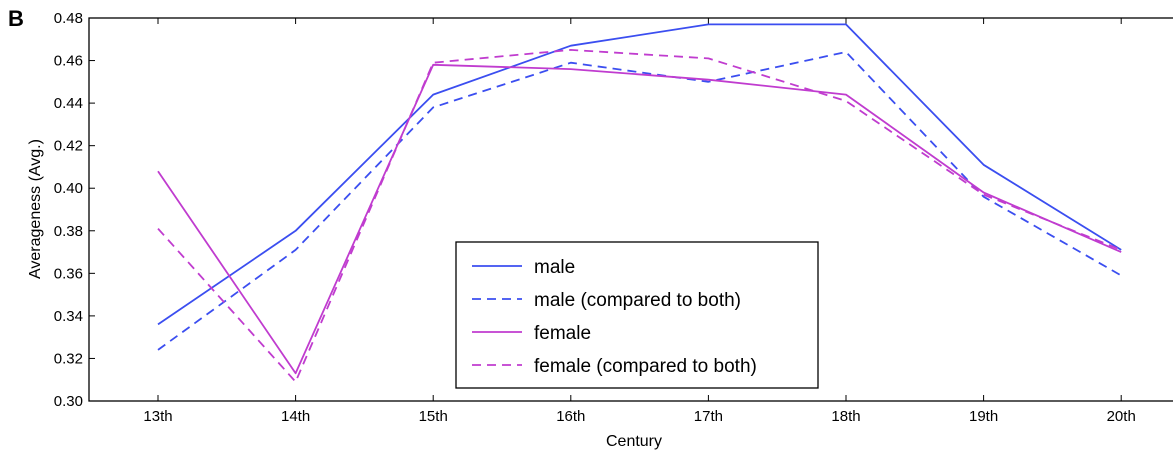  Describe the element at coordinates (983, 416) in the screenshot. I see `x-tick-label: 19th` at that location.